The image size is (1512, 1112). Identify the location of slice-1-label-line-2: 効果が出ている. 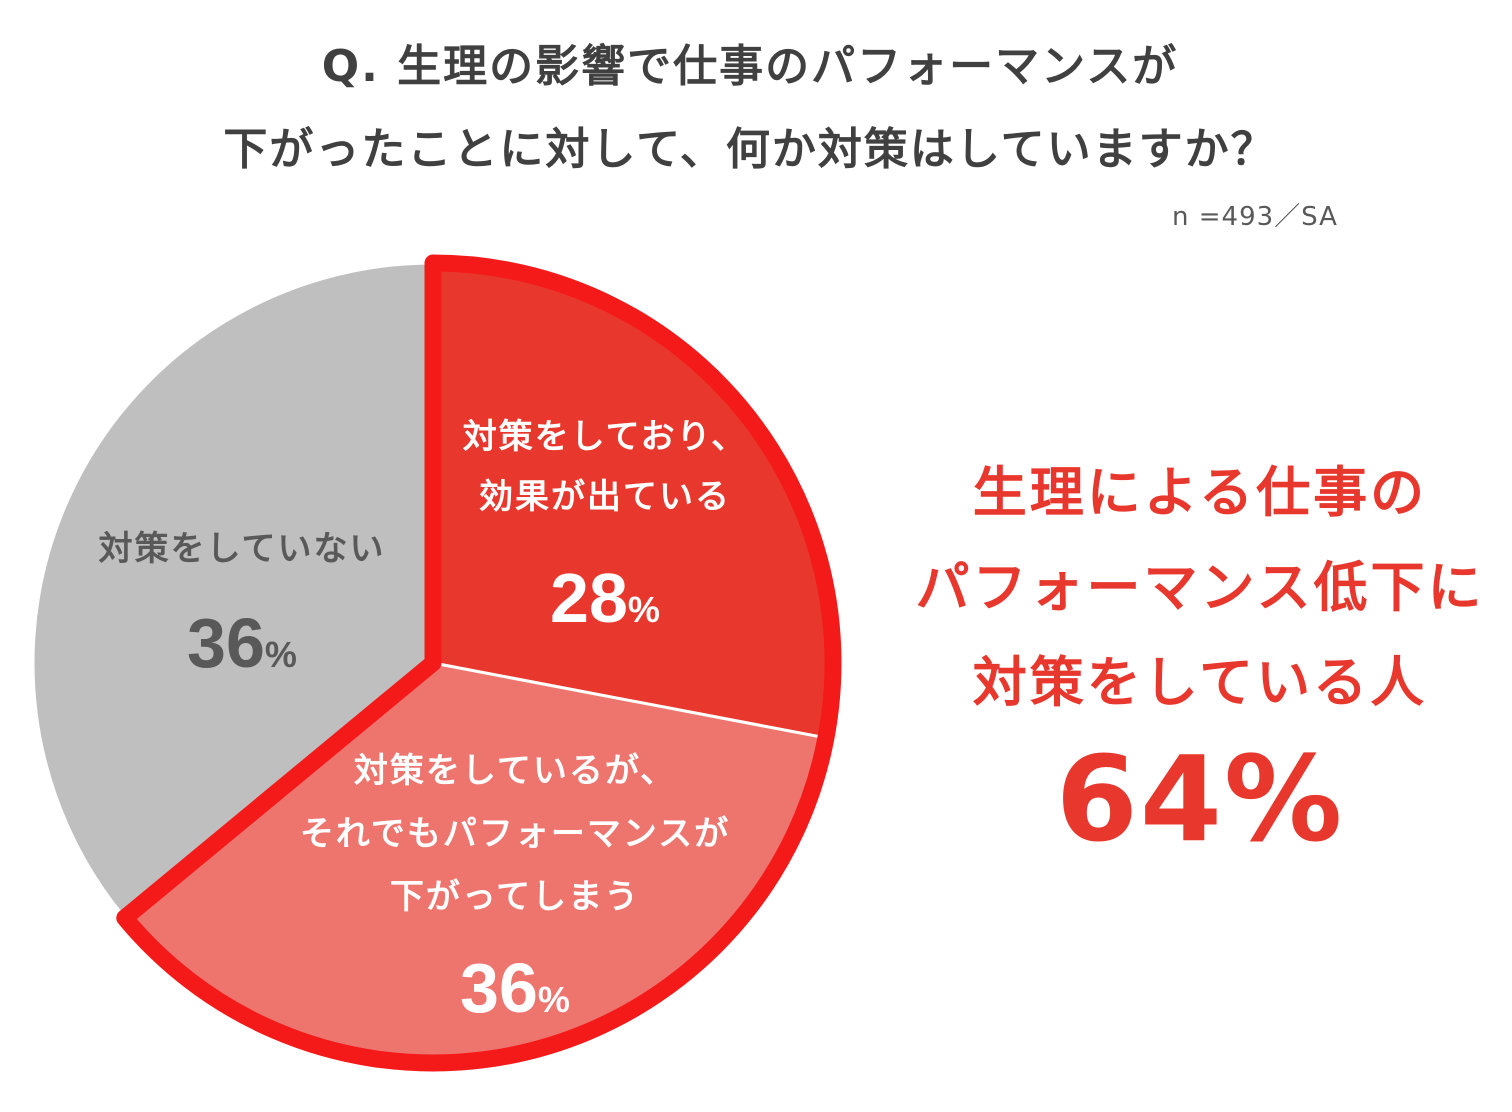
(605, 497).